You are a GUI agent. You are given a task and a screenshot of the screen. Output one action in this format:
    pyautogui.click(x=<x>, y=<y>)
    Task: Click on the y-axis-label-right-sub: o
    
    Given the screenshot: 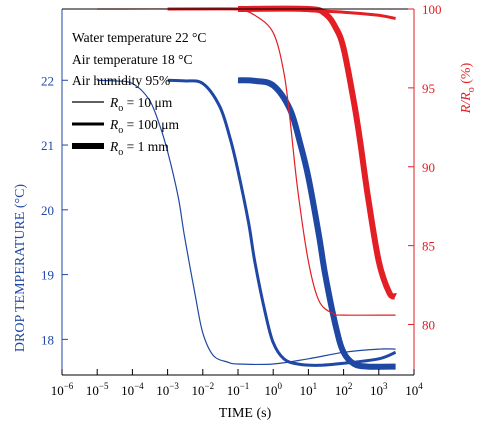 What is the action you would take?
    pyautogui.click(x=471, y=89)
    